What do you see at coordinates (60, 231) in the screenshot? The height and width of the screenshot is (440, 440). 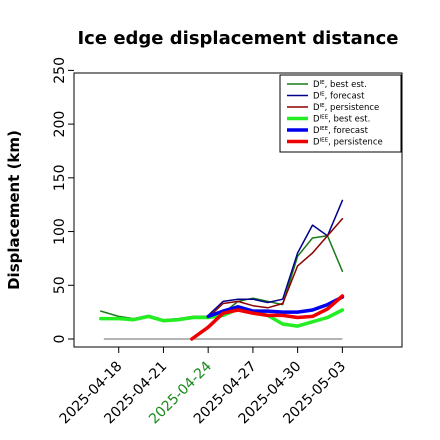 I see `y-tick-label: 100` at bounding box center [60, 231].